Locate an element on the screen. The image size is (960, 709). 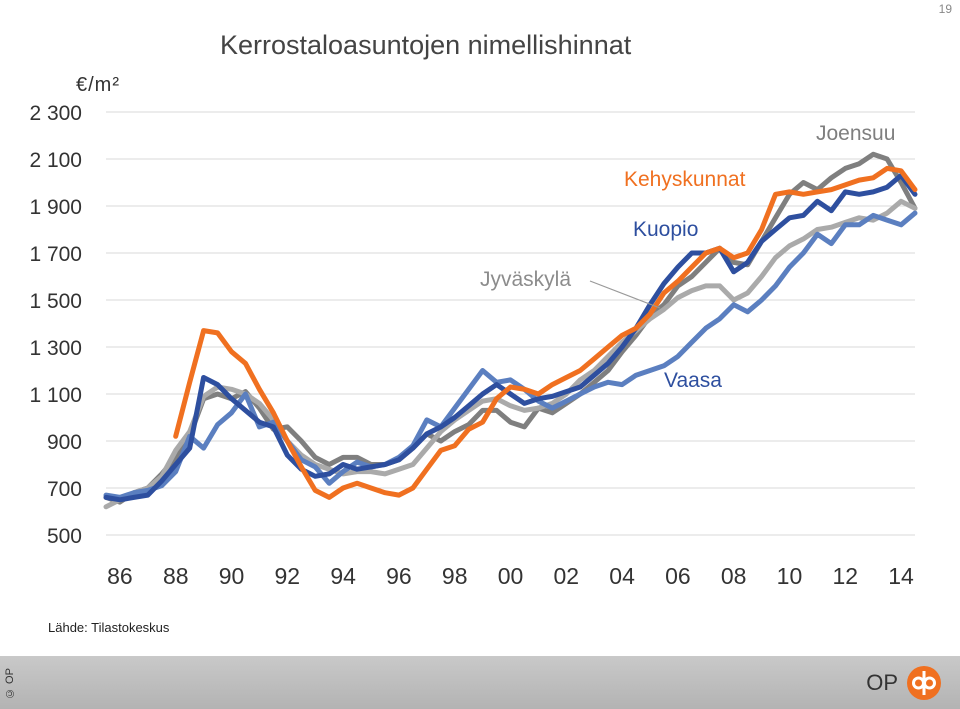
series-label-vaasa: Vaasa is located at coordinates (693, 380).